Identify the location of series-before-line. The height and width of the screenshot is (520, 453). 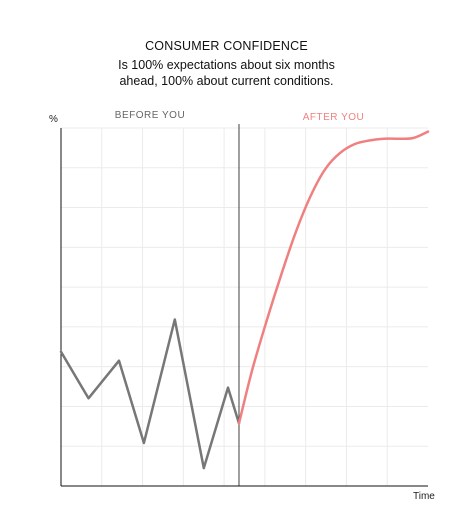
(150, 394).